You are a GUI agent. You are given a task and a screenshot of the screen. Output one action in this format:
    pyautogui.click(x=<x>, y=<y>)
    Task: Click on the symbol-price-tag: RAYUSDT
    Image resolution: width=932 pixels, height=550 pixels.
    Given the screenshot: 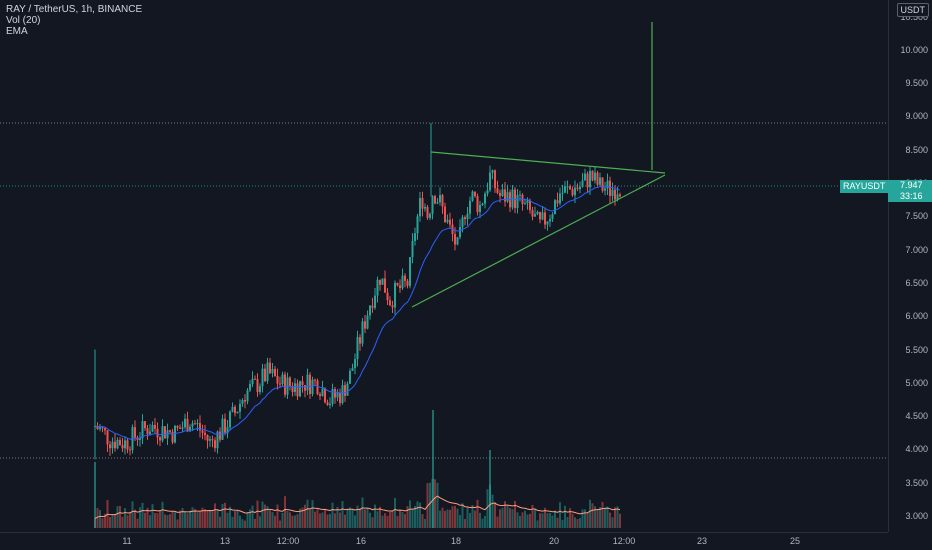 What is the action you would take?
    pyautogui.click(x=864, y=186)
    